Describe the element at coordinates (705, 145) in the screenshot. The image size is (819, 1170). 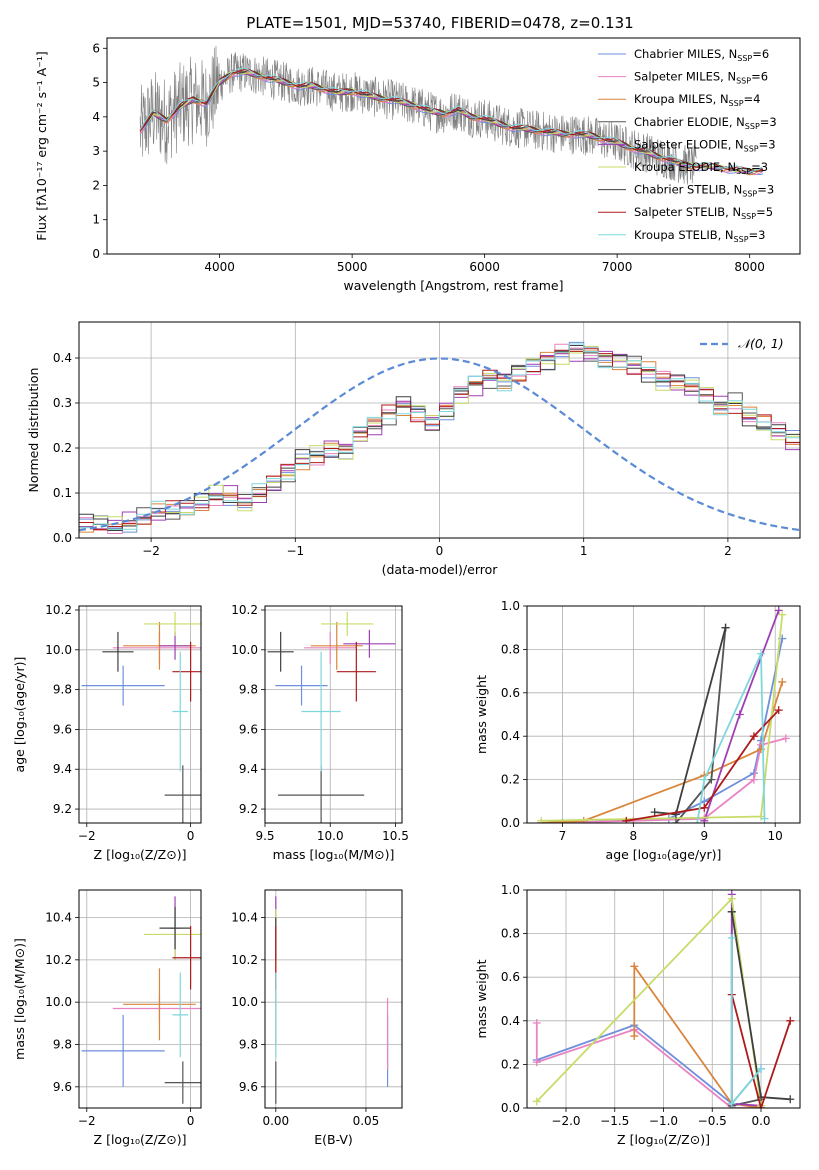
I see `legend-label-salpeter-elodie: Salpeter ELODIE, NSSP=3` at that location.